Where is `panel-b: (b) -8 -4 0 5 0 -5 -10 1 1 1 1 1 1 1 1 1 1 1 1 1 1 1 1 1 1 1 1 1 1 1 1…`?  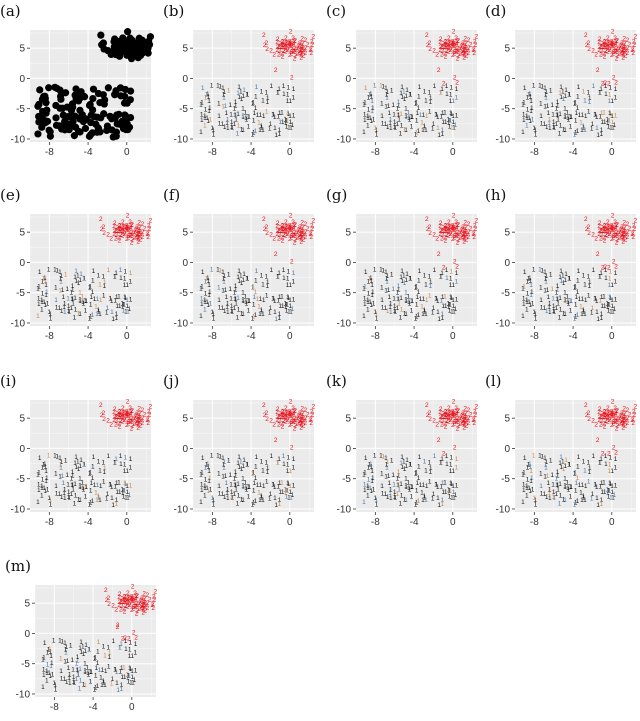 panel-b: (b) -8 -4 0 5 0 -5 -10 1 1 1 1 1 1 1 1 1 1 1 1 1 1 1 1 1 1 1 1 1 1 1 1… is located at coordinates (240, 82).